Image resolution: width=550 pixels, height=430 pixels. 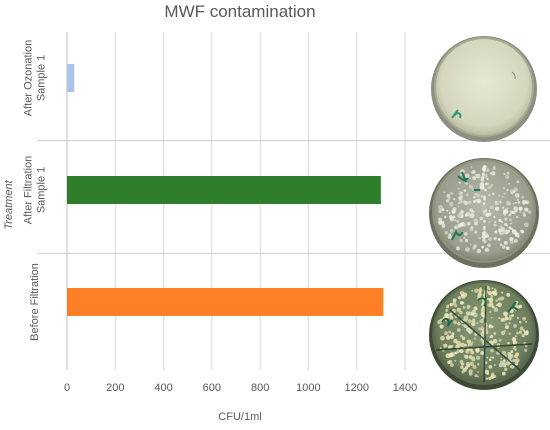 What do you see at coordinates (239, 417) in the screenshot?
I see `x-axis-title: CFU/1ml` at bounding box center [239, 417].